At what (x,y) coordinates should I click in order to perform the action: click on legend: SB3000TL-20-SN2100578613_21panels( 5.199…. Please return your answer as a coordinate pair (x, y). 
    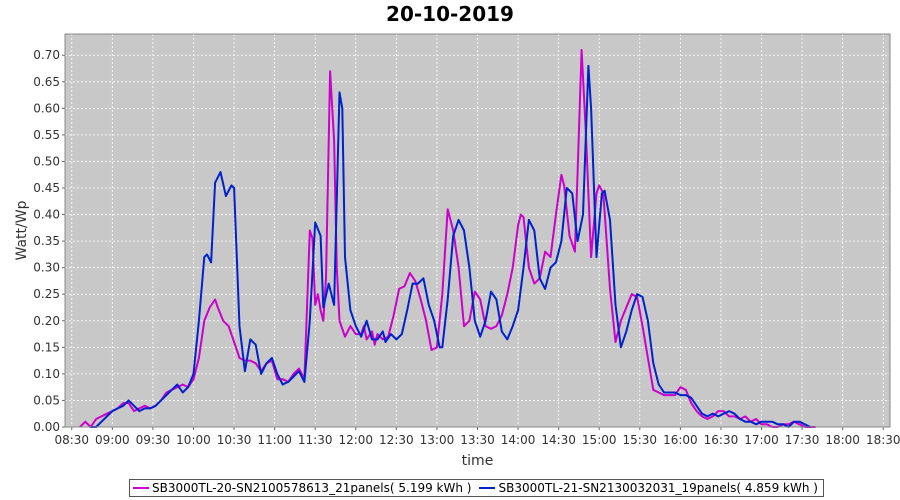
    Looking at the image, I should click on (476, 488).